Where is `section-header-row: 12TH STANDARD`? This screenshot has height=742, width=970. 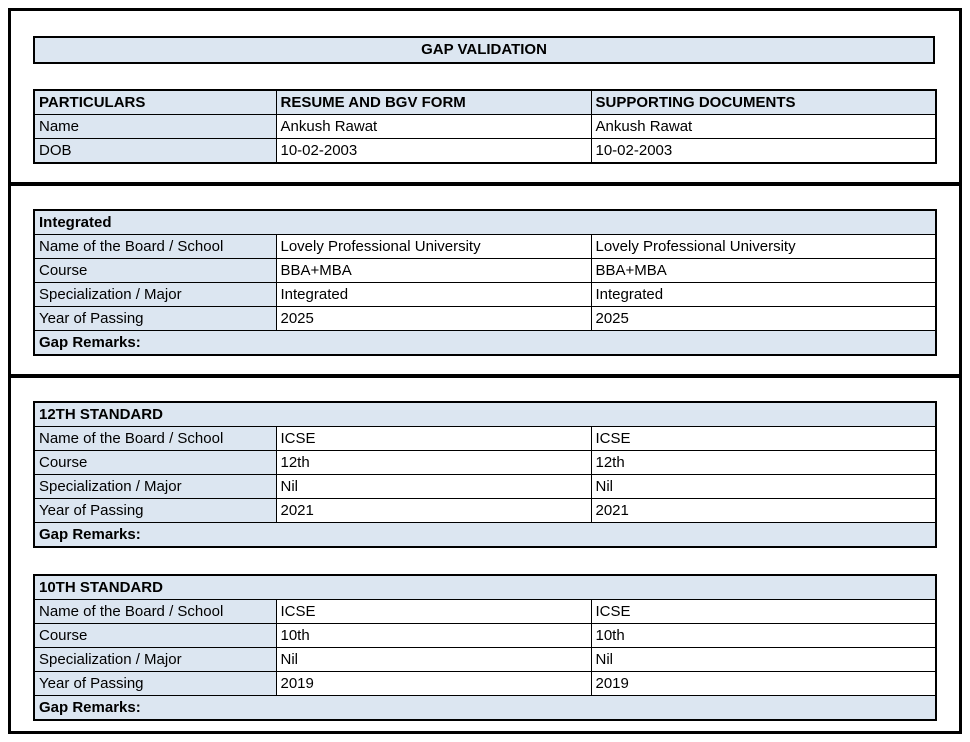
section-header-row: 12TH STANDARD is located at coordinates (485, 414).